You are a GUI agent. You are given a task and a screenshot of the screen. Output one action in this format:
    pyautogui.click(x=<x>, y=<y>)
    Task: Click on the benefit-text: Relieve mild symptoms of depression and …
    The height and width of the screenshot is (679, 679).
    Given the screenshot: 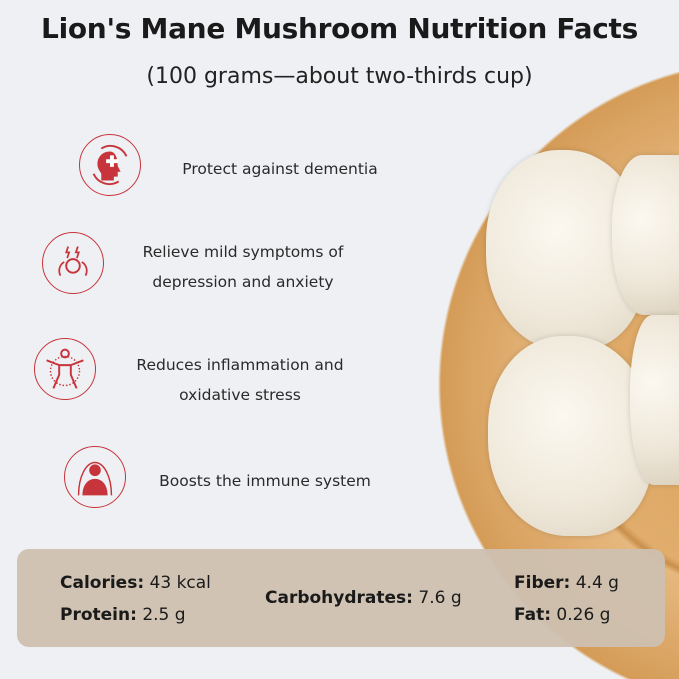 What is the action you would take?
    pyautogui.click(x=243, y=267)
    